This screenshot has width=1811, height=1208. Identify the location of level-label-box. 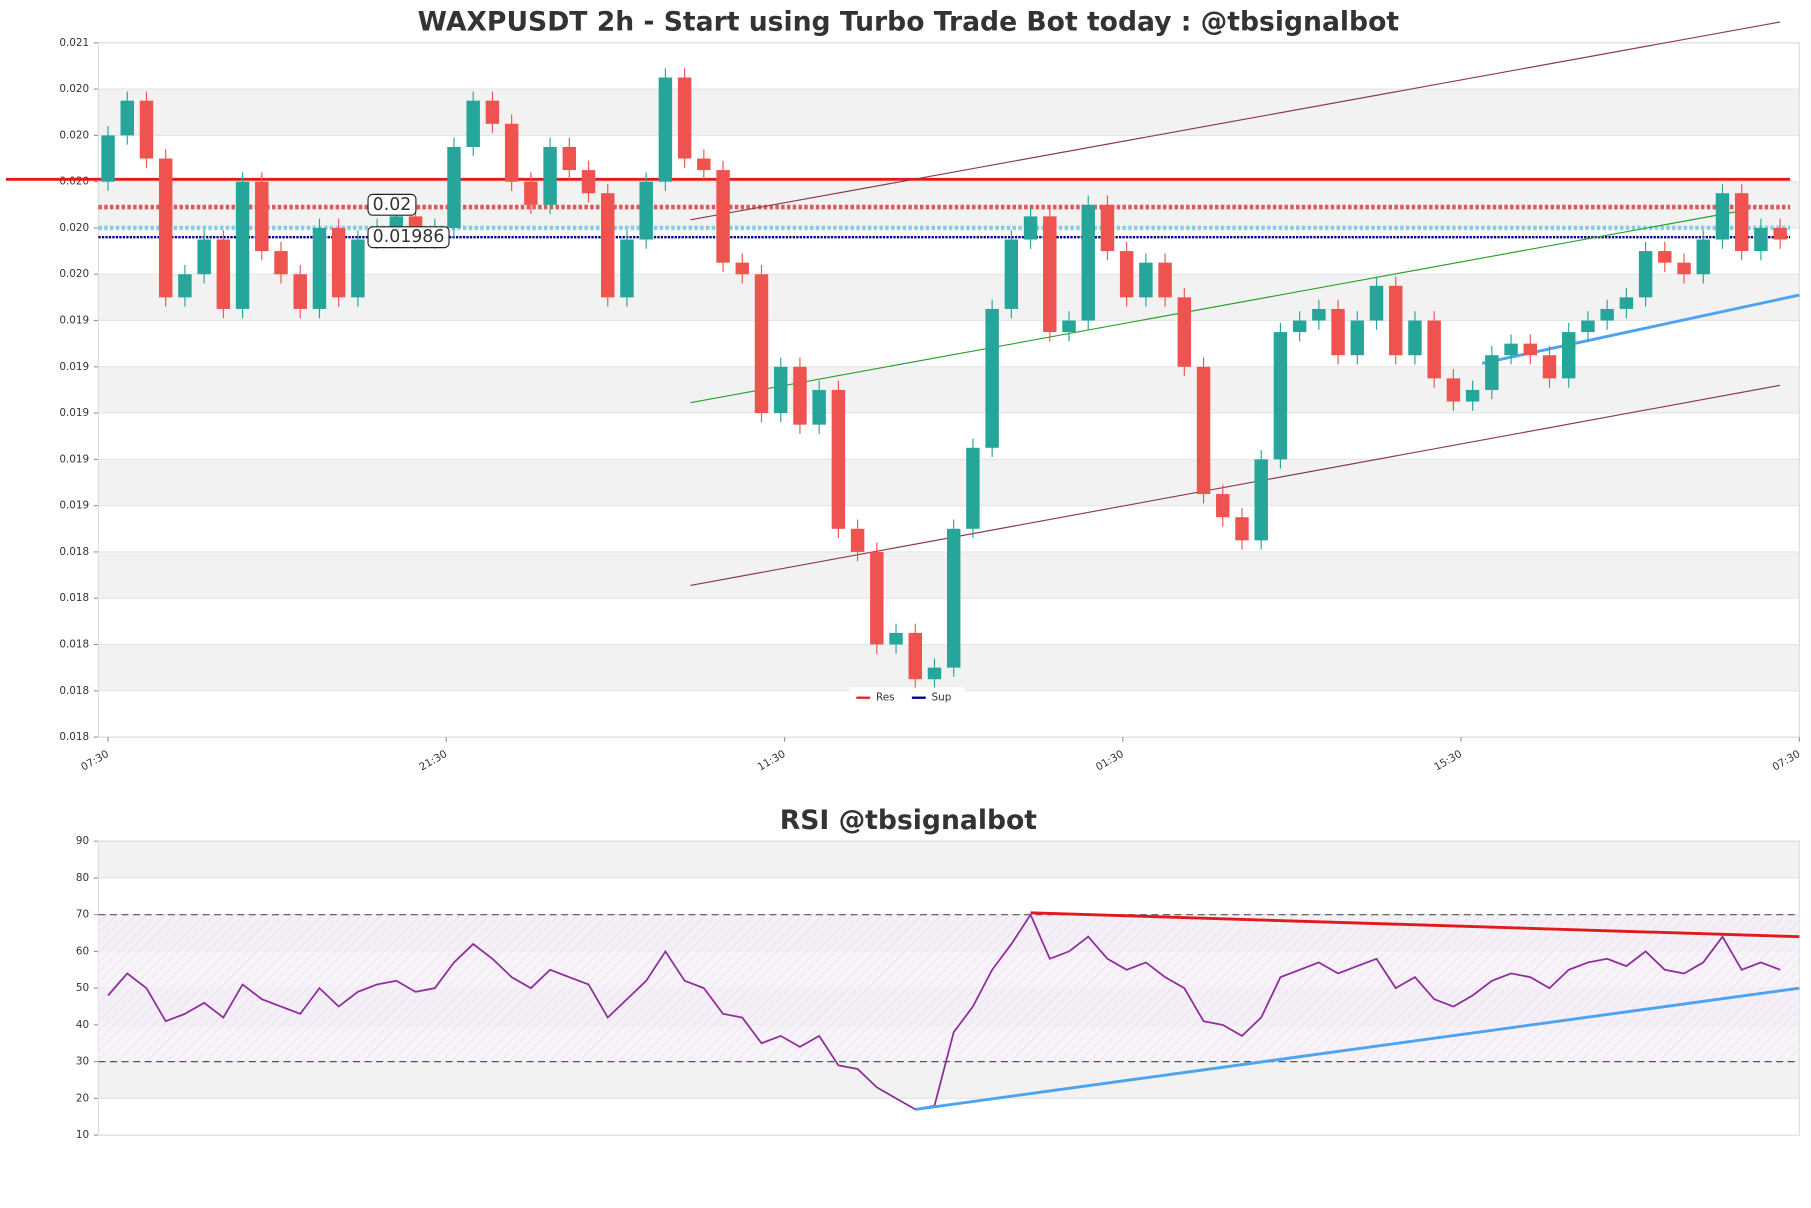
(392, 204).